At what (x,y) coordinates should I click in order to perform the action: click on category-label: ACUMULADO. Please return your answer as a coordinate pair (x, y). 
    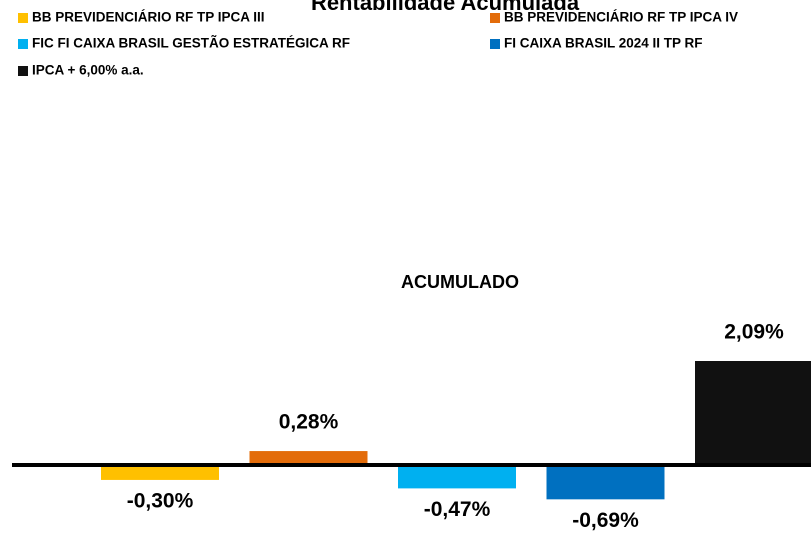
    Looking at the image, I should click on (460, 282).